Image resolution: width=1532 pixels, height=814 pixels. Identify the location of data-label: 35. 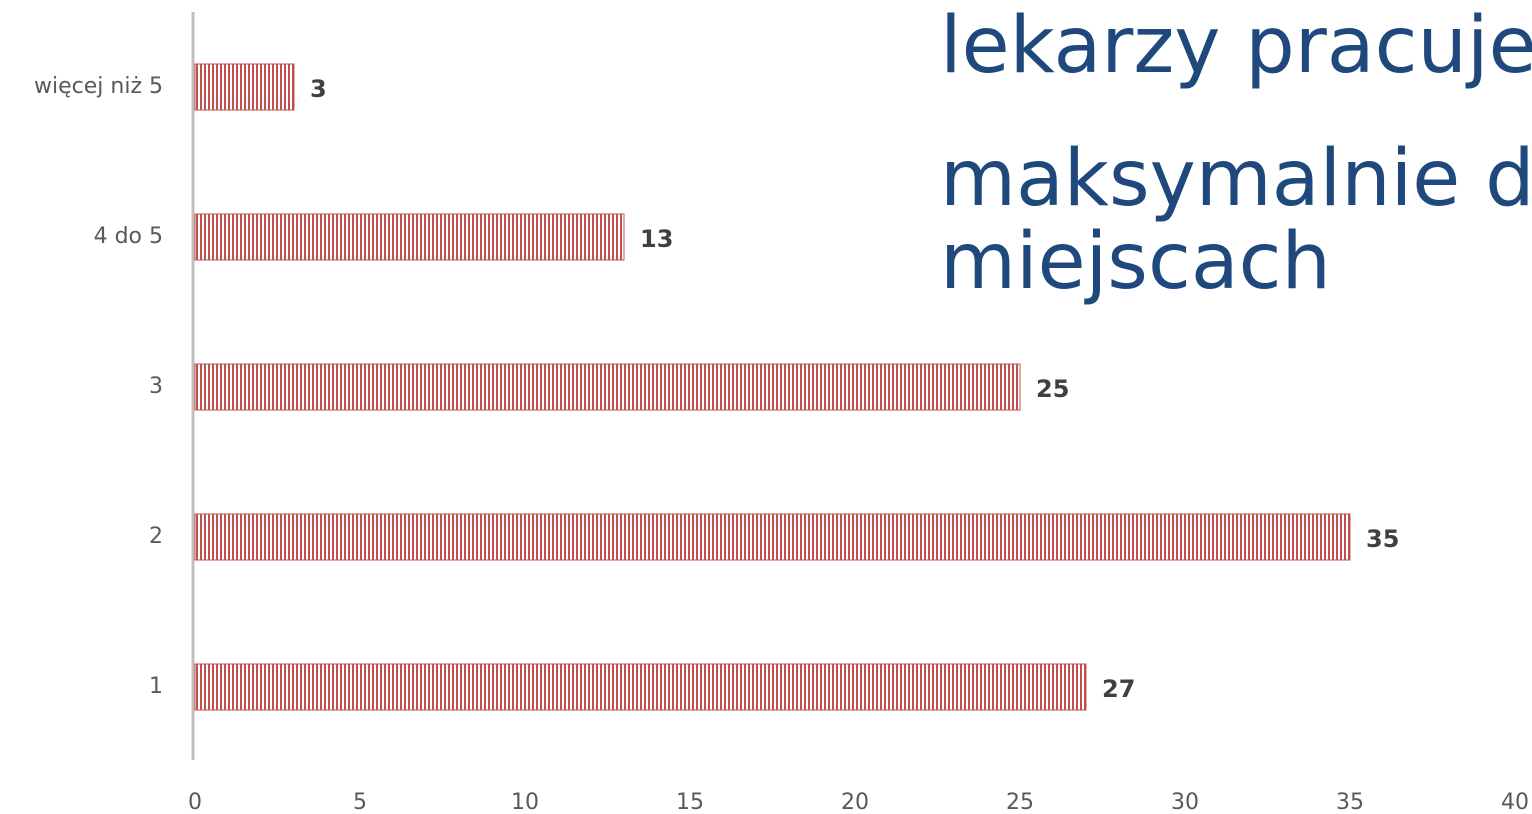
(1382, 539).